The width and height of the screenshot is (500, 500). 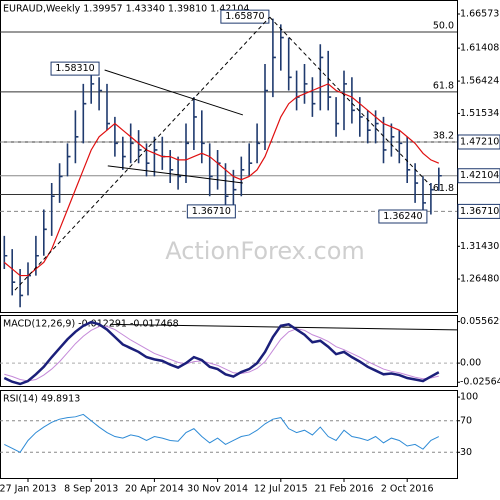 I want to click on y-tick-label: 1.66573, so click(x=479, y=13).